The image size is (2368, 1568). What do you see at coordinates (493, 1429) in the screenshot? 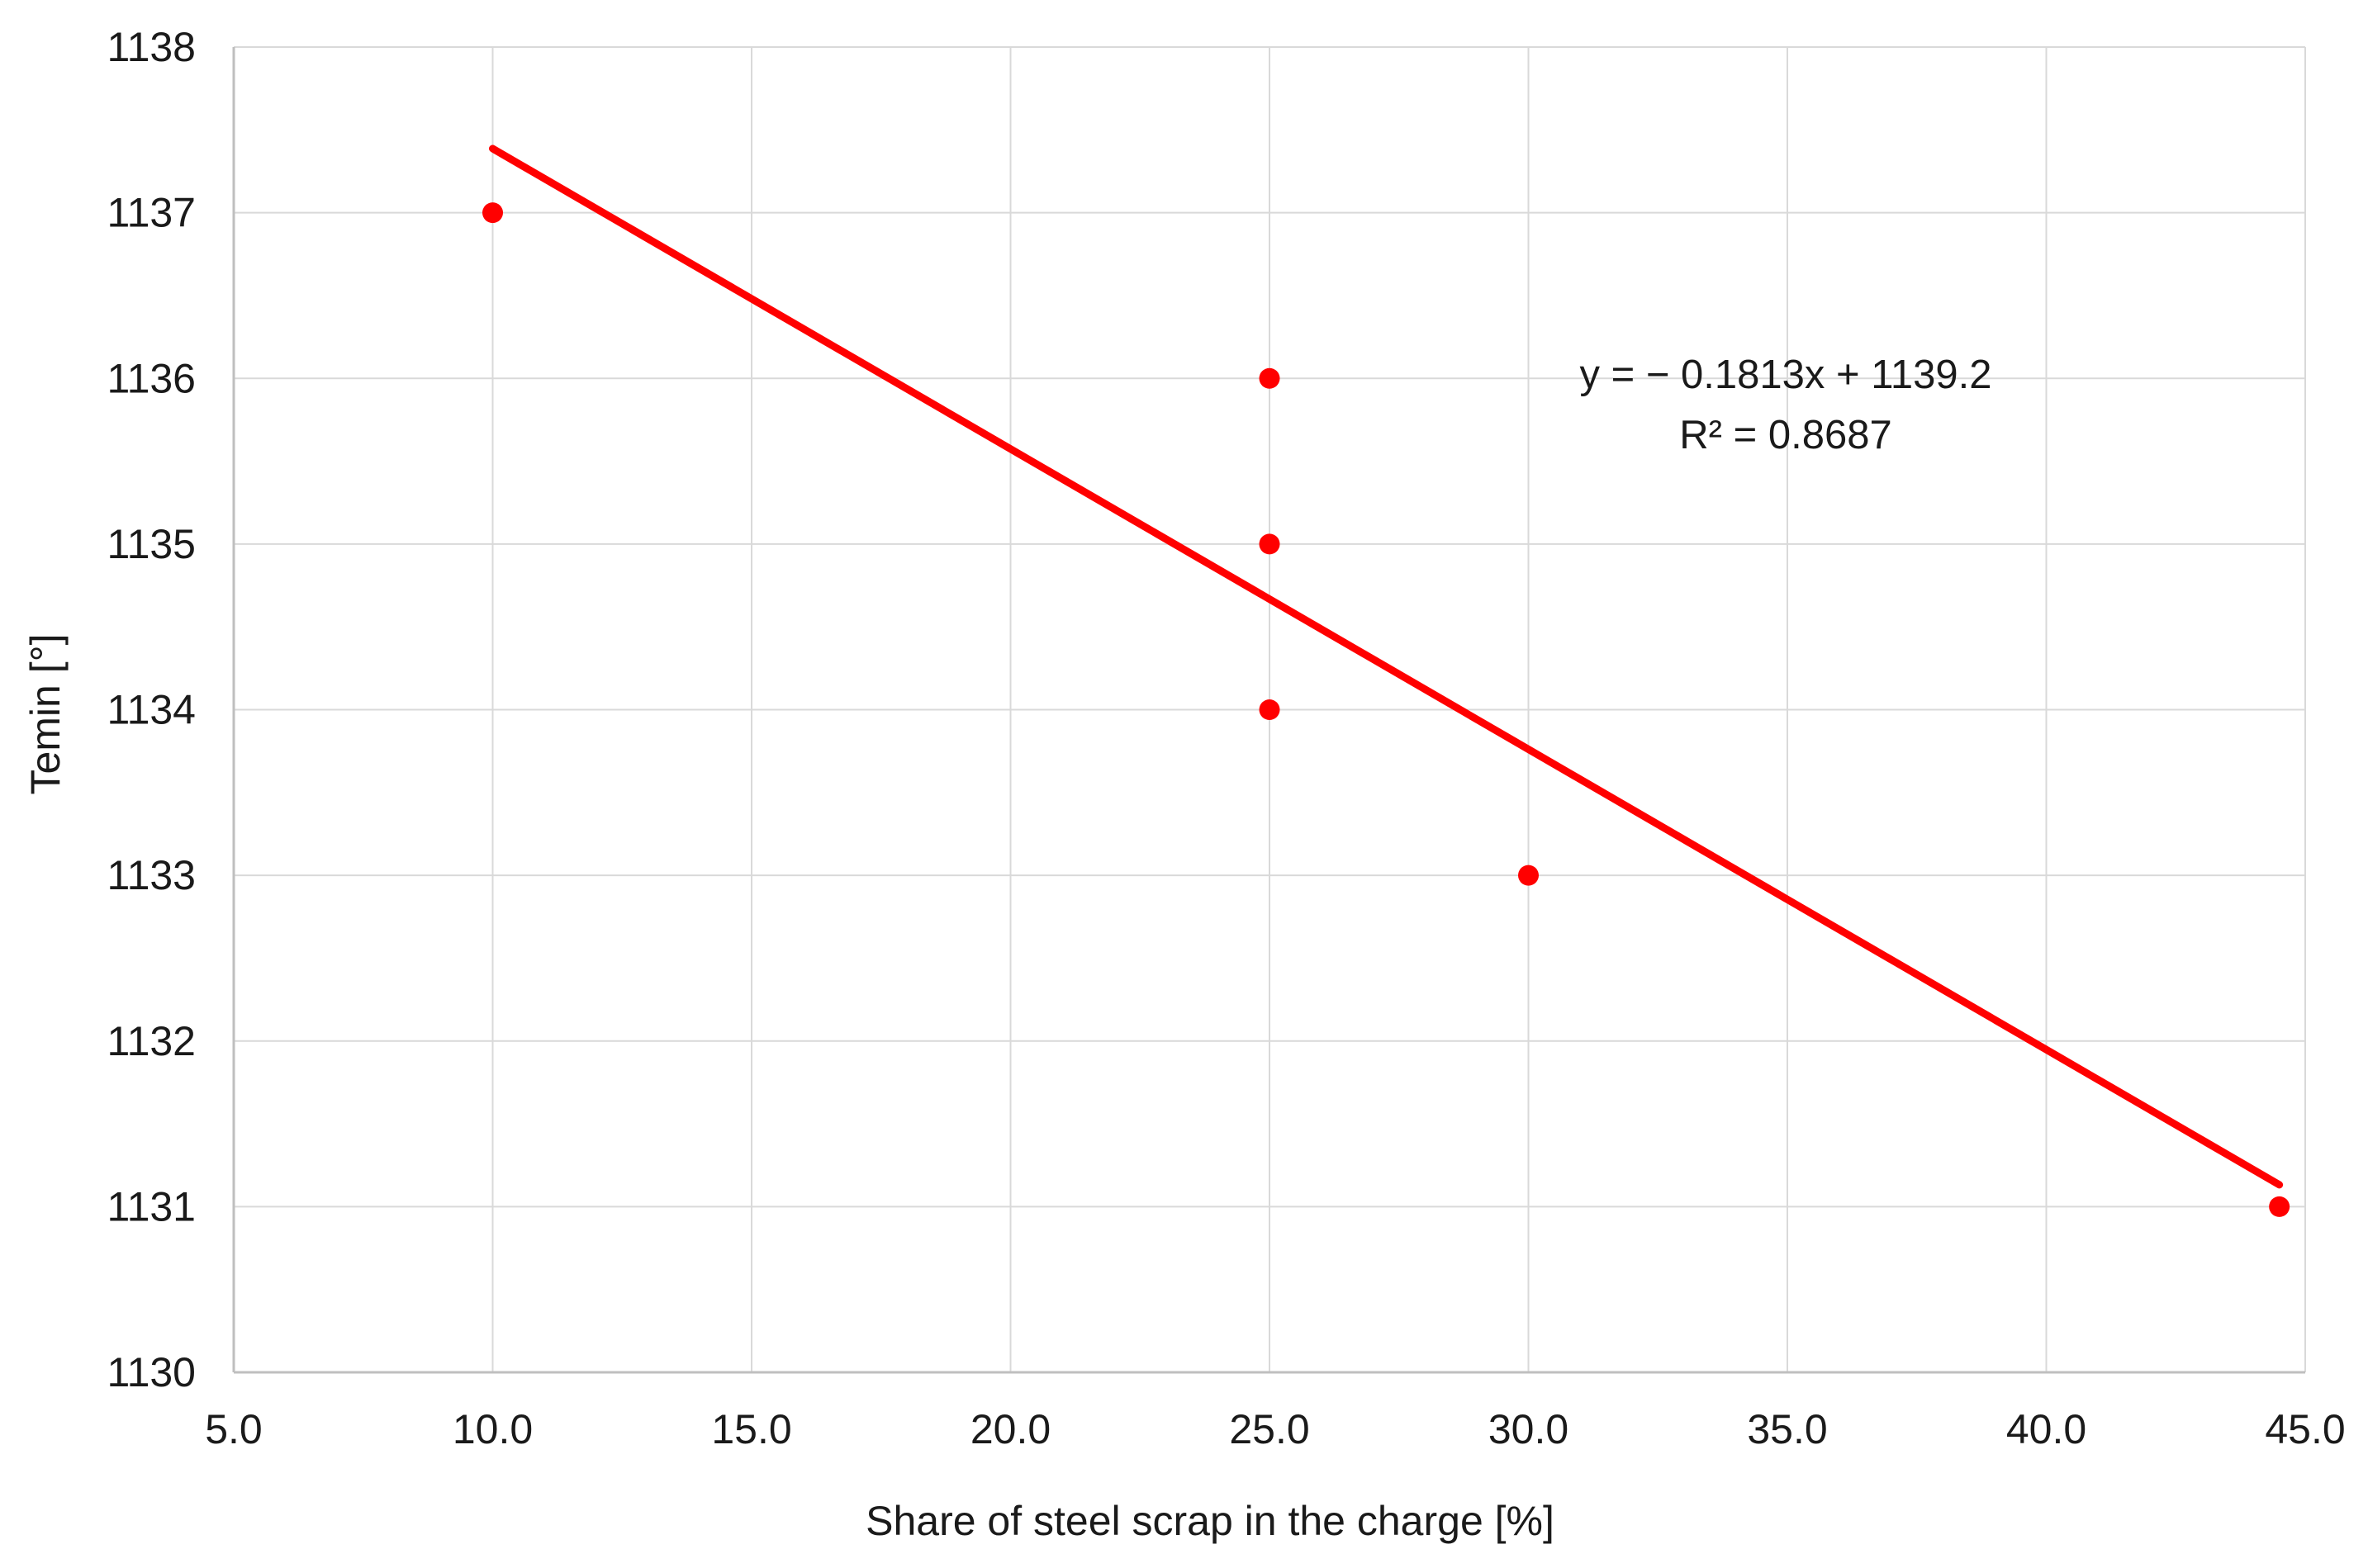
I see `x-tick-label: 10.0` at bounding box center [493, 1429].